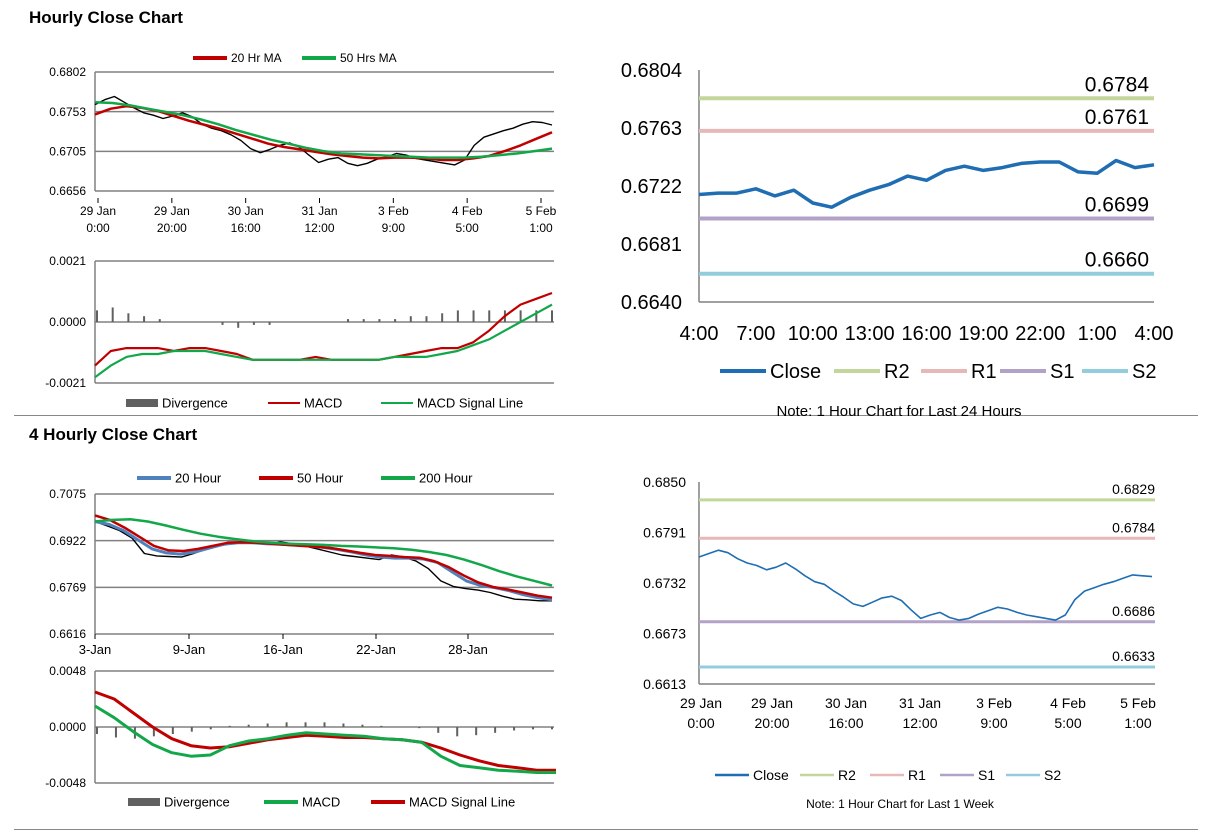 The image size is (1212, 834). Describe the element at coordinates (1062, 372) in the screenshot. I see `hourly-24h-legend-s1-label: S1` at that location.